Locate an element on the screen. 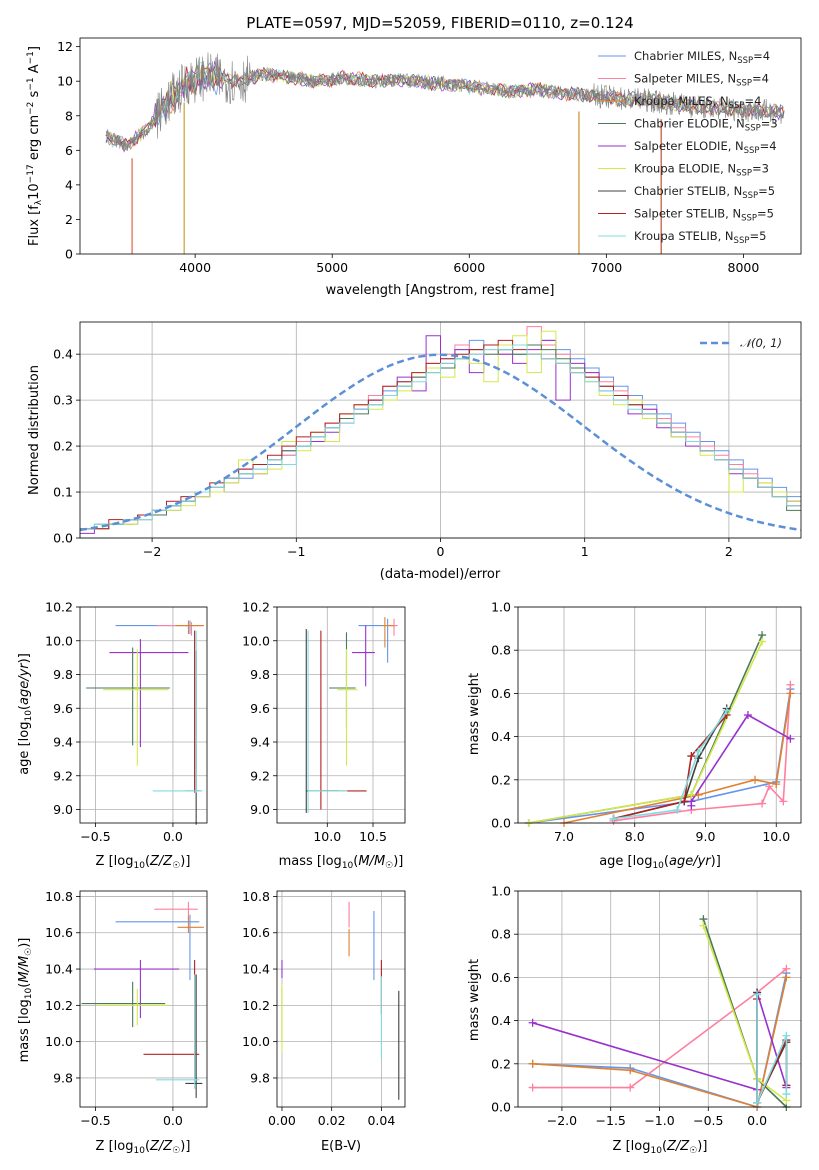  legend-label: Kroupa ELODIE, NSSP=3 is located at coordinates (701, 170).